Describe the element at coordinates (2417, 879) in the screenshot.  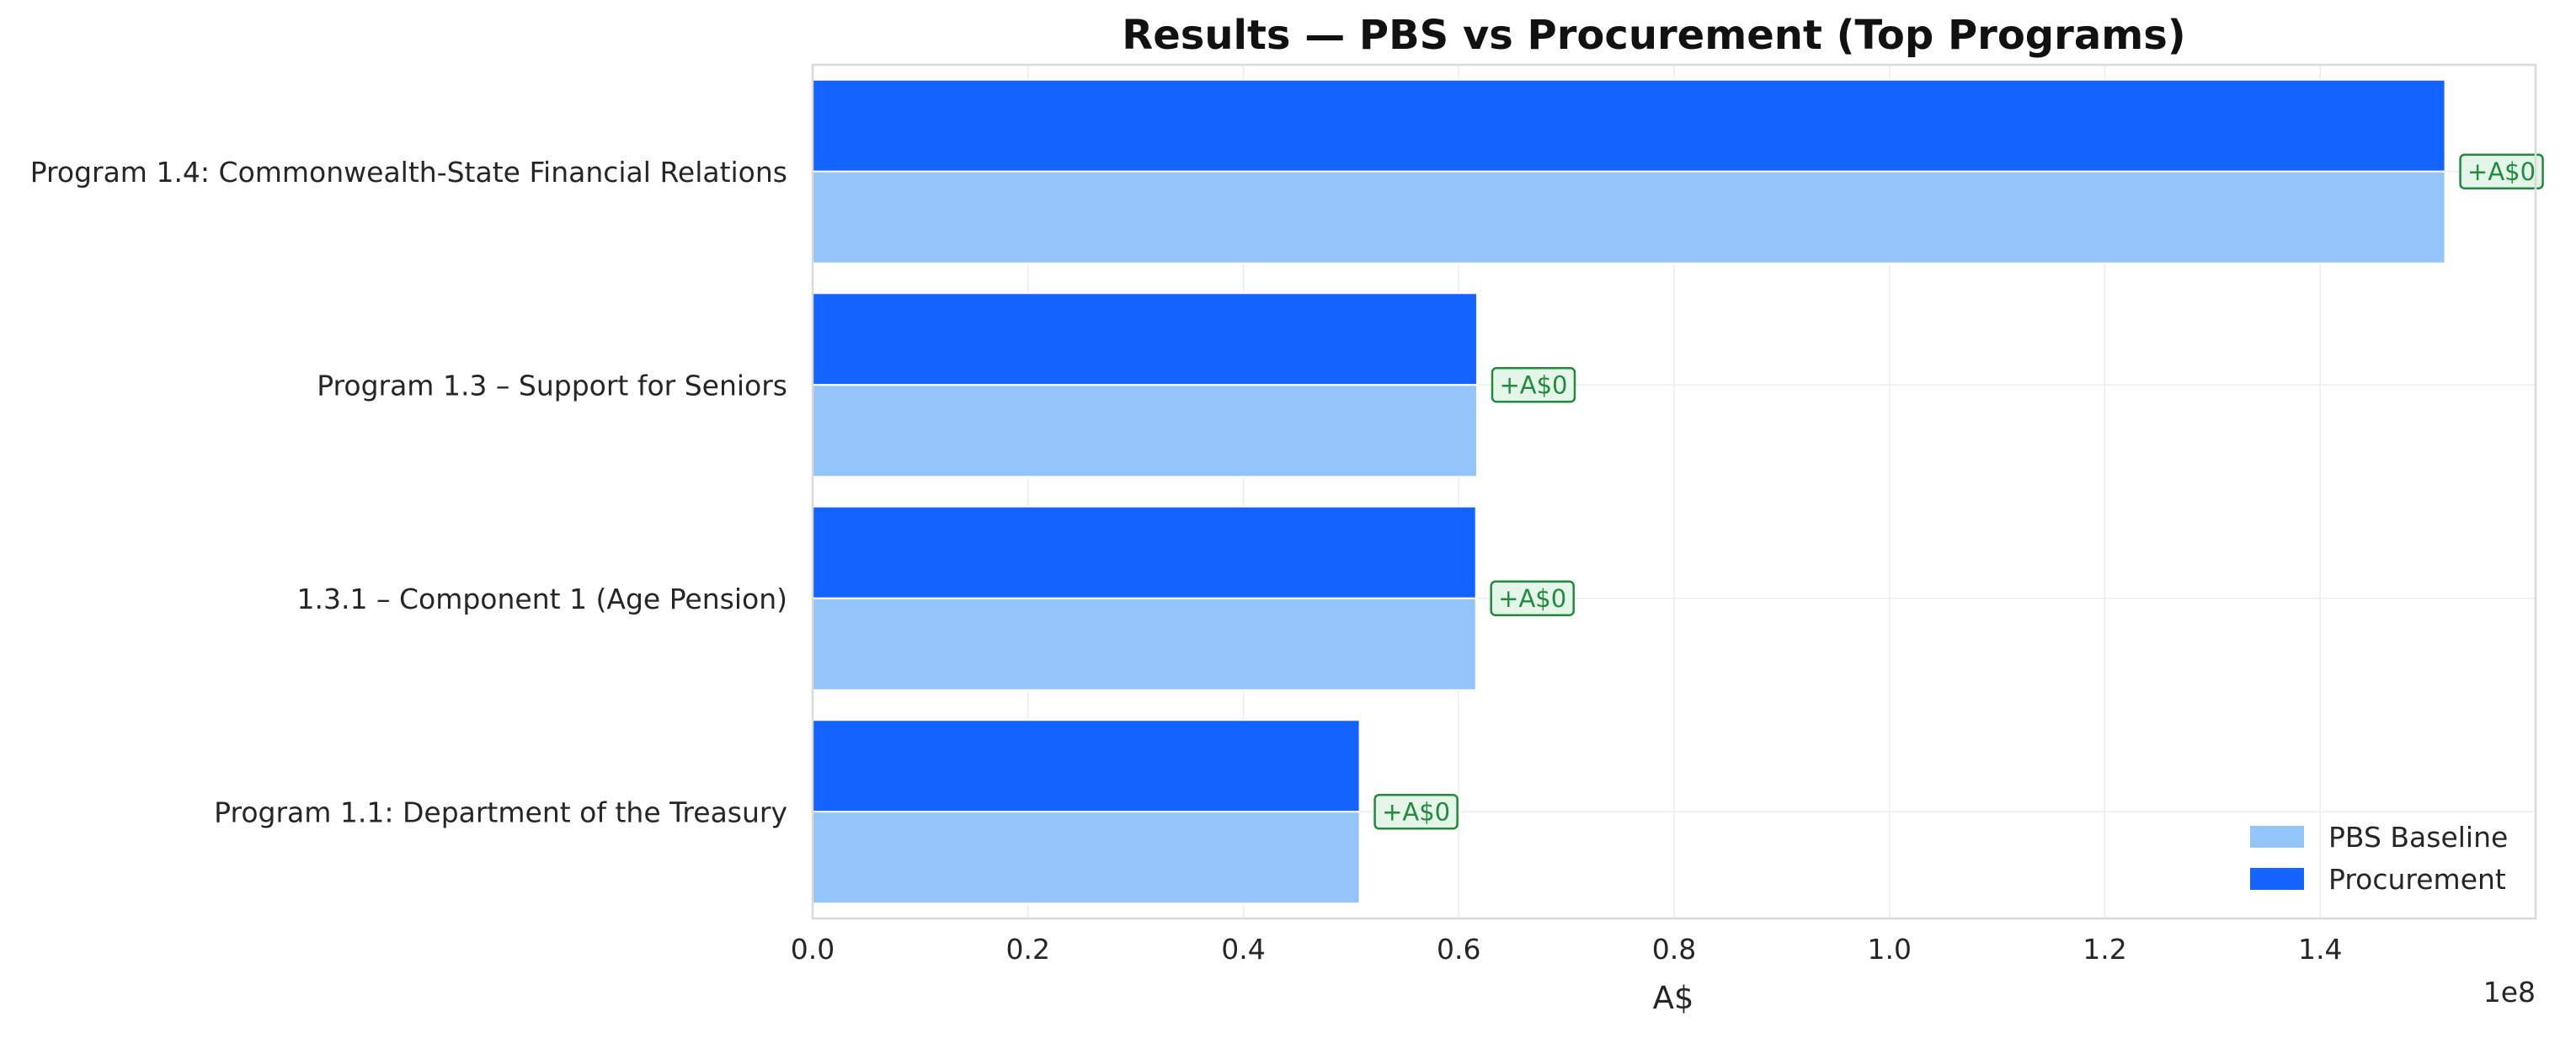
I see `legend-label-procurement: Procurement` at that location.